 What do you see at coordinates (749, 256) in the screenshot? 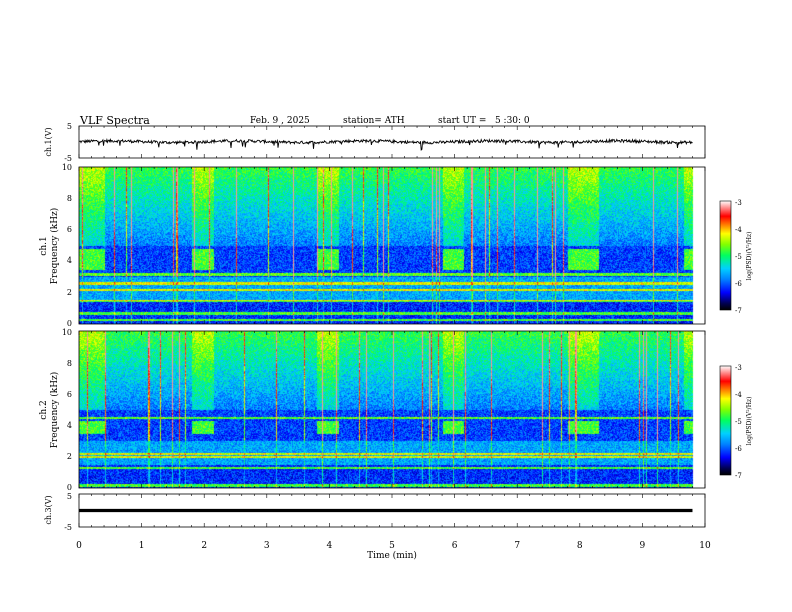
I see `ch1-colorbar-label: log(PSD)(V²/Hz)` at bounding box center [749, 256].